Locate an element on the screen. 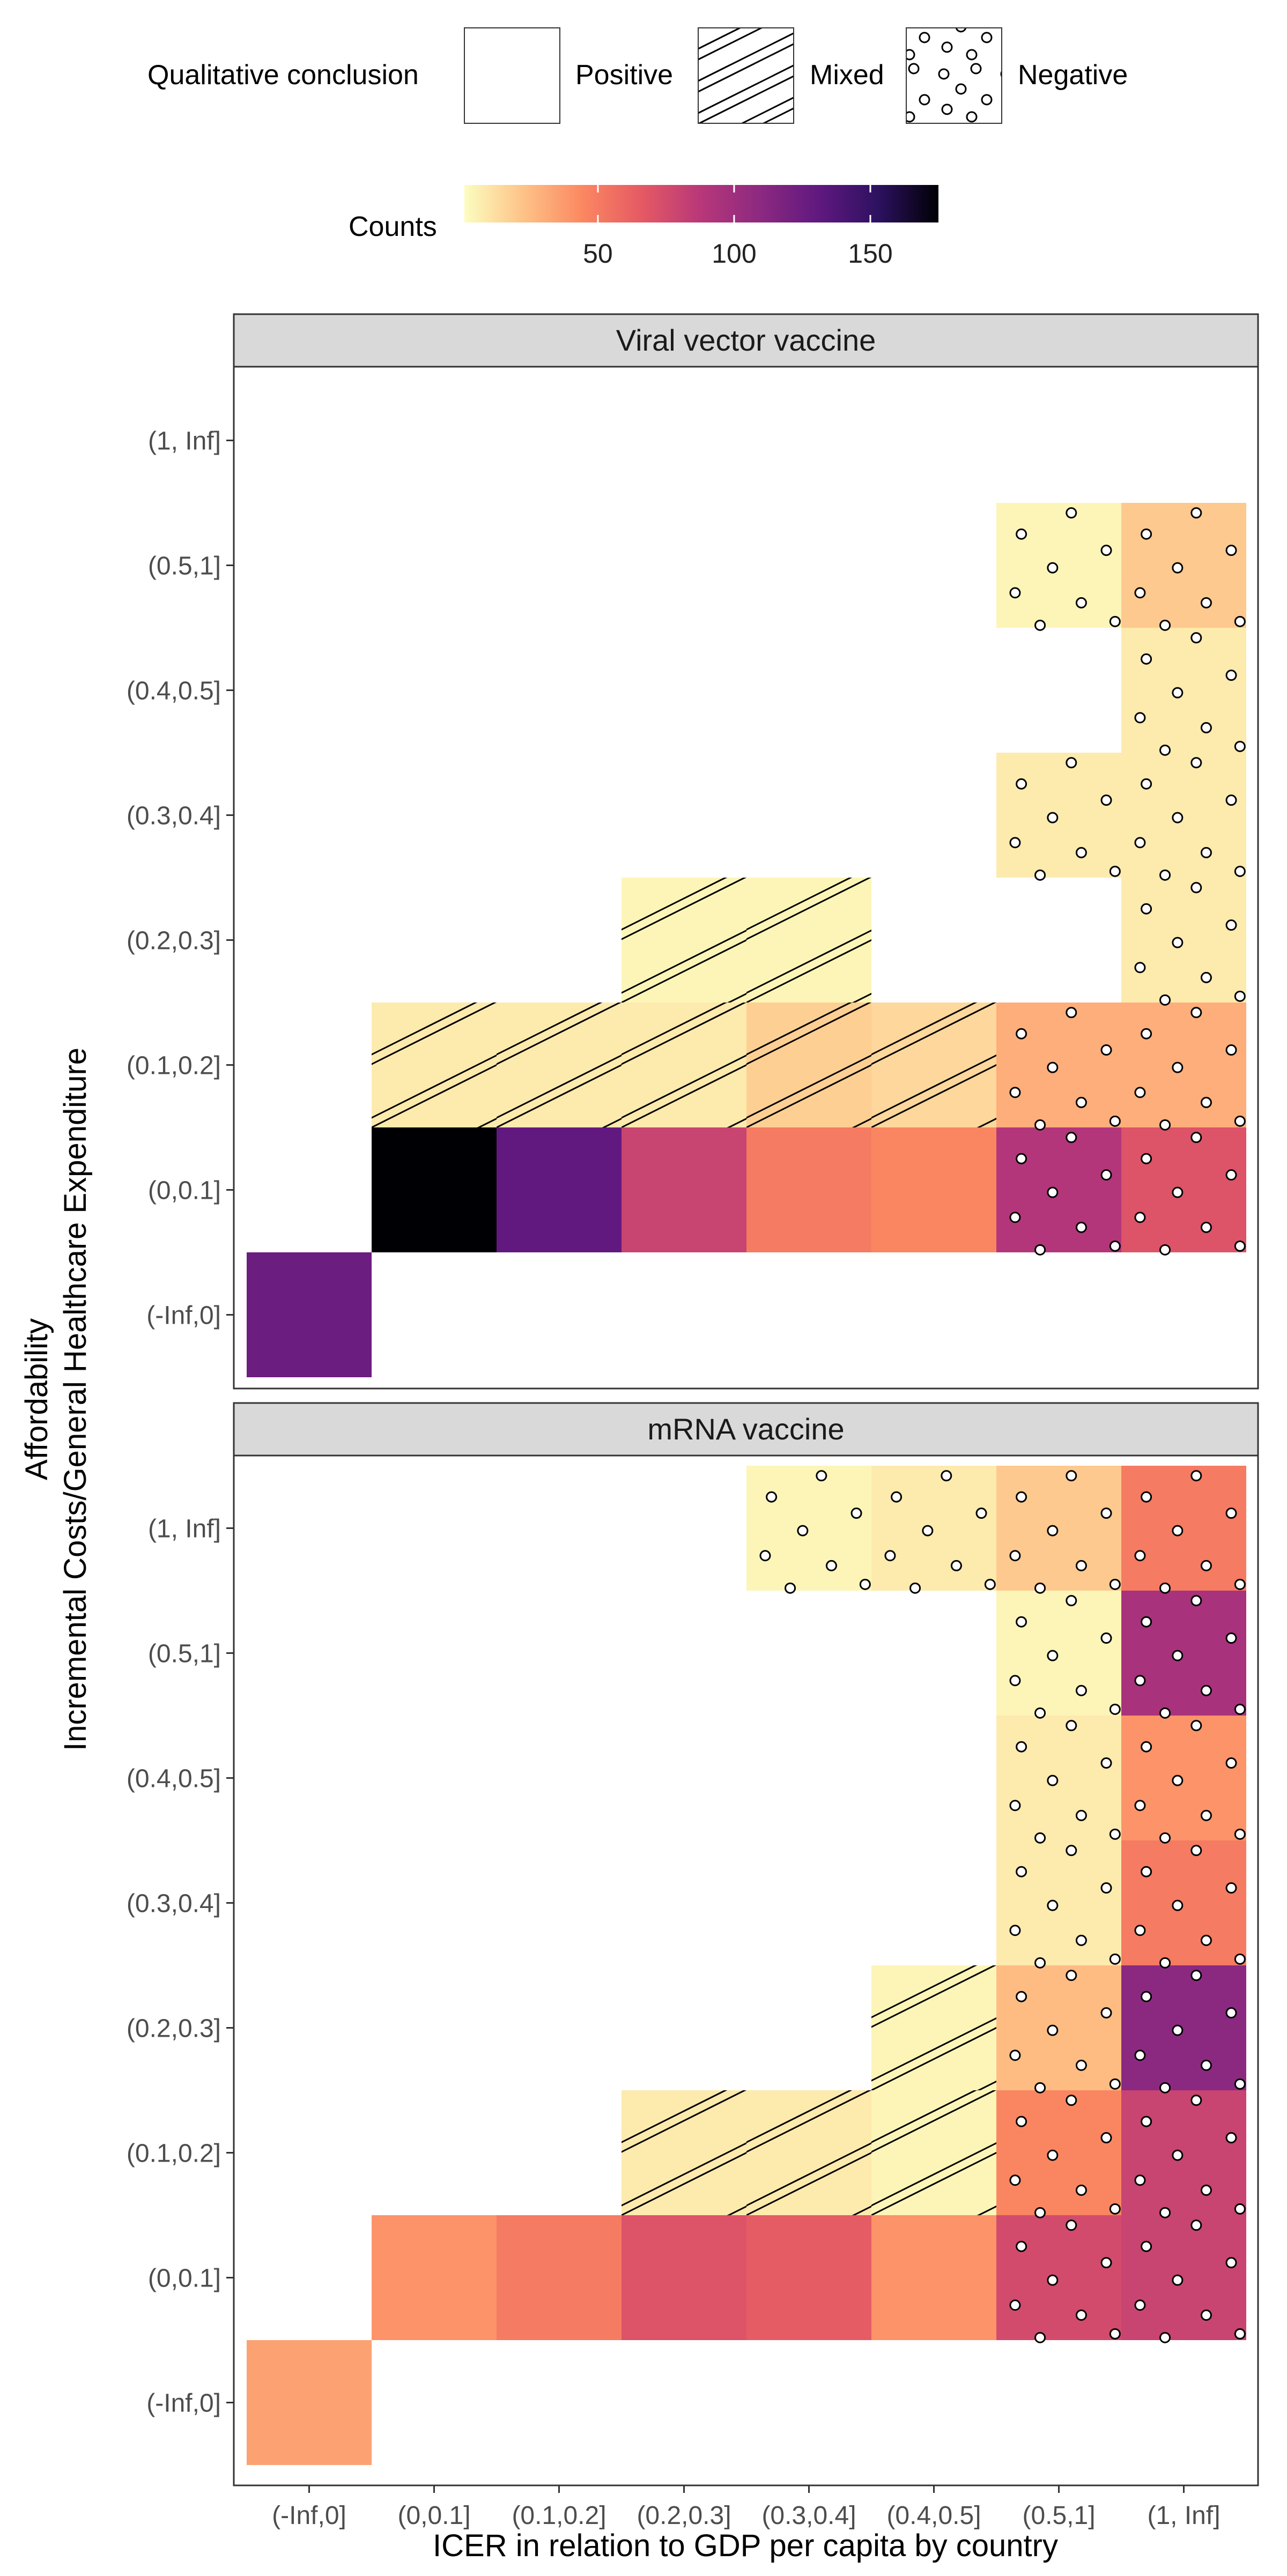  x-tick-label: (0.2,0.3] is located at coordinates (684, 2515).